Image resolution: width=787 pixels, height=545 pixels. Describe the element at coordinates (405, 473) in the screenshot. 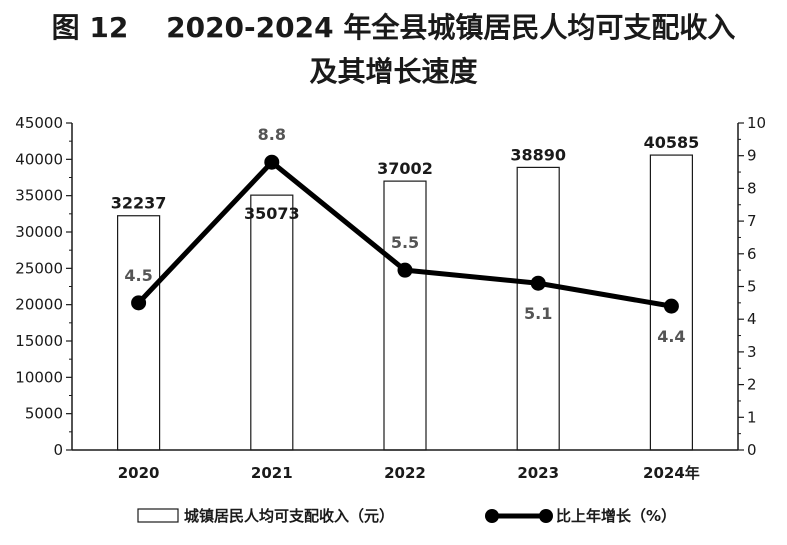

I see `x-tick-label: 2022` at that location.